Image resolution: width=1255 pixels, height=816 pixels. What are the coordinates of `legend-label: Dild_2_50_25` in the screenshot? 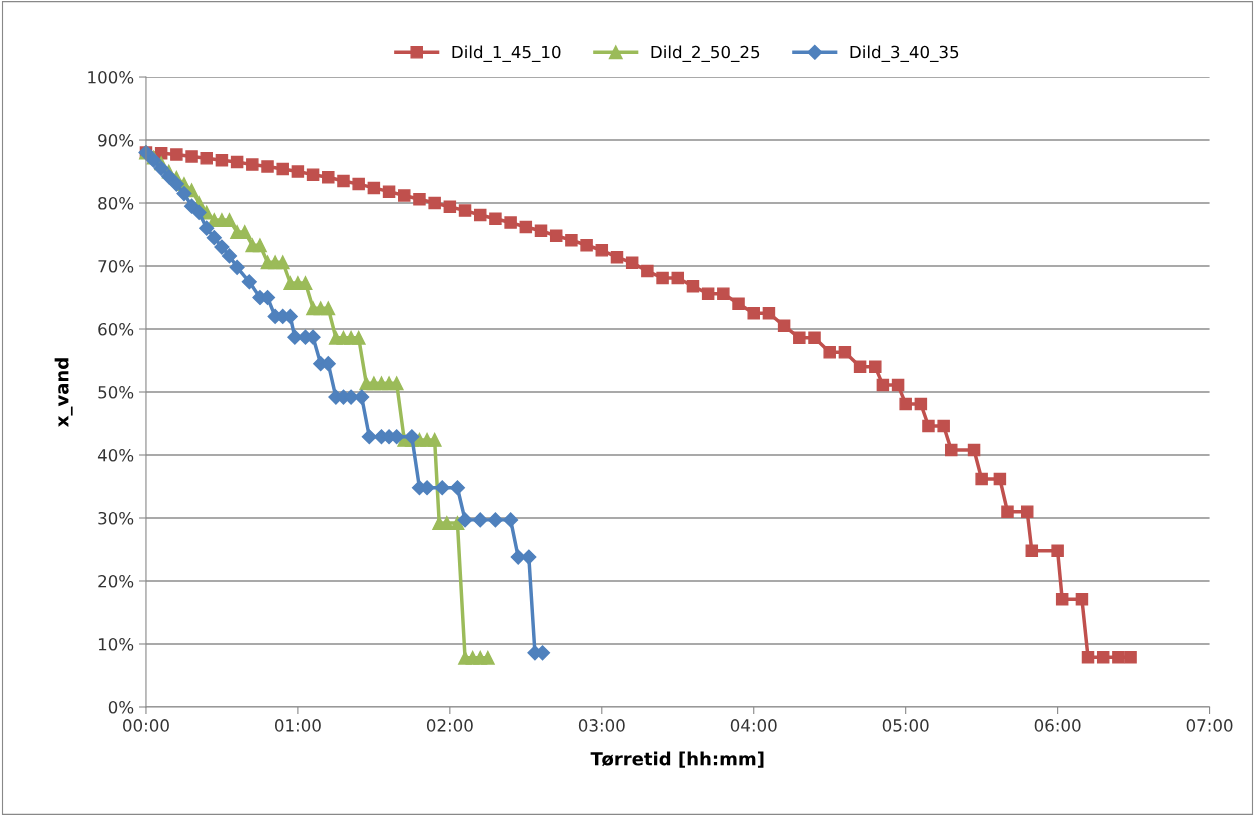 It's located at (705, 54).